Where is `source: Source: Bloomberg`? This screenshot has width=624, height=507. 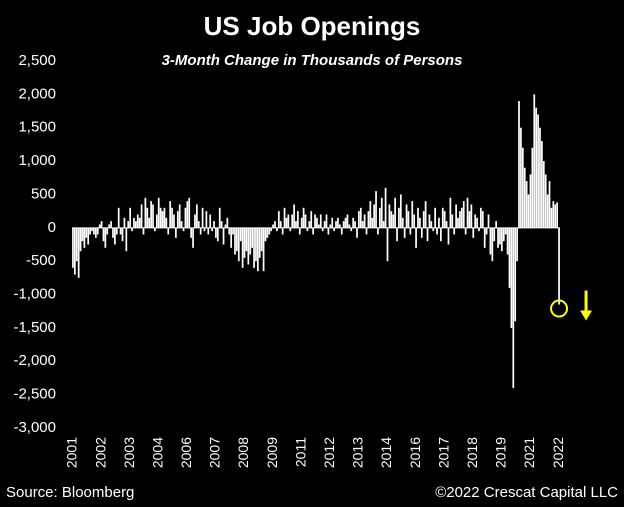 source: Source: Bloomberg is located at coordinates (70, 492).